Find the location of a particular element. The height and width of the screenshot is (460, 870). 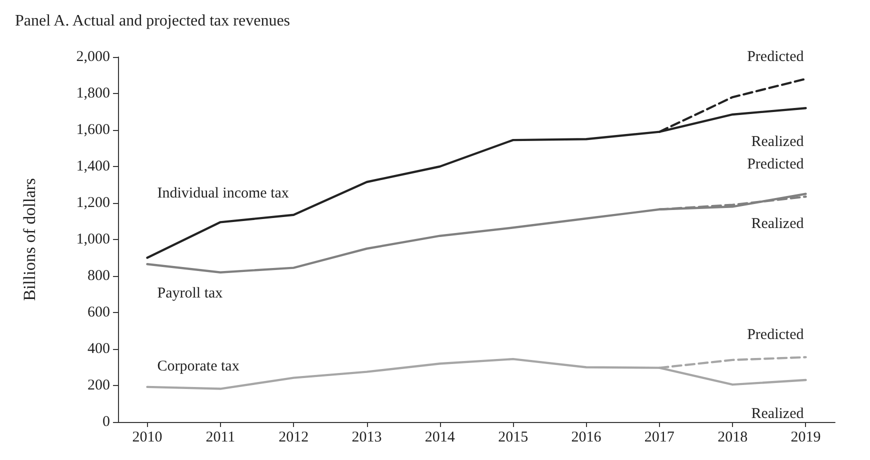

y-tick-label: 0 is located at coordinates (106, 422).